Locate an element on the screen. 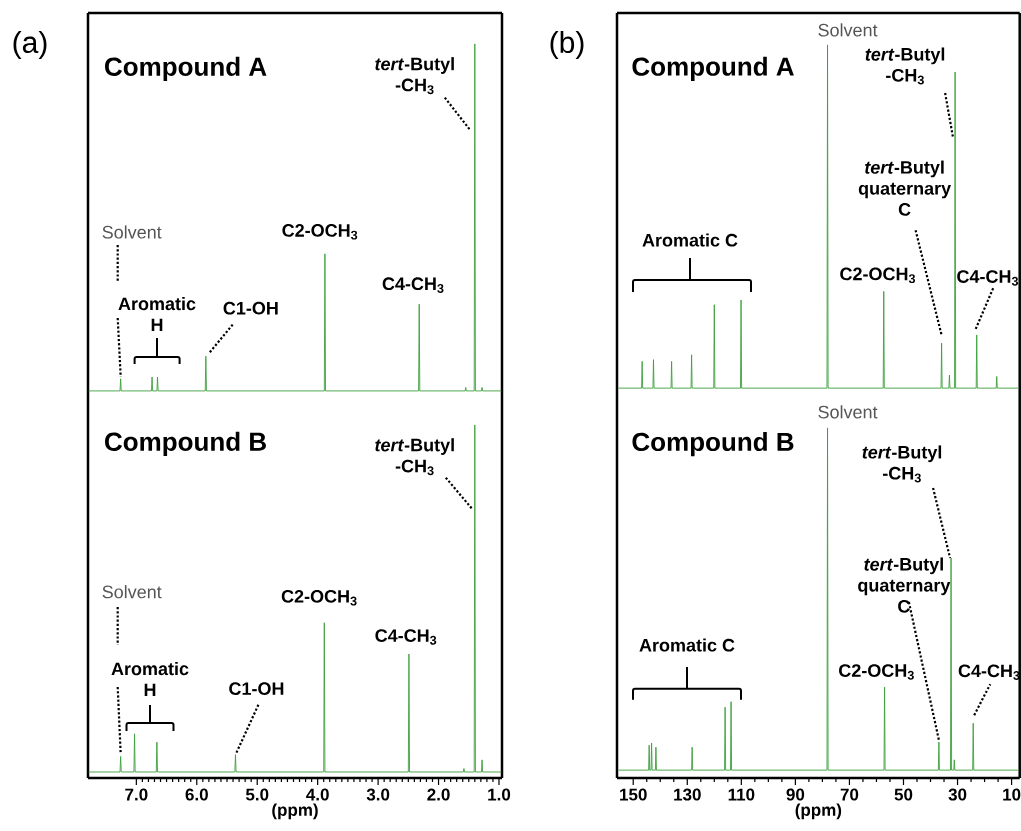 This screenshot has width=1021, height=831. text: (a) is located at coordinates (30, 45).